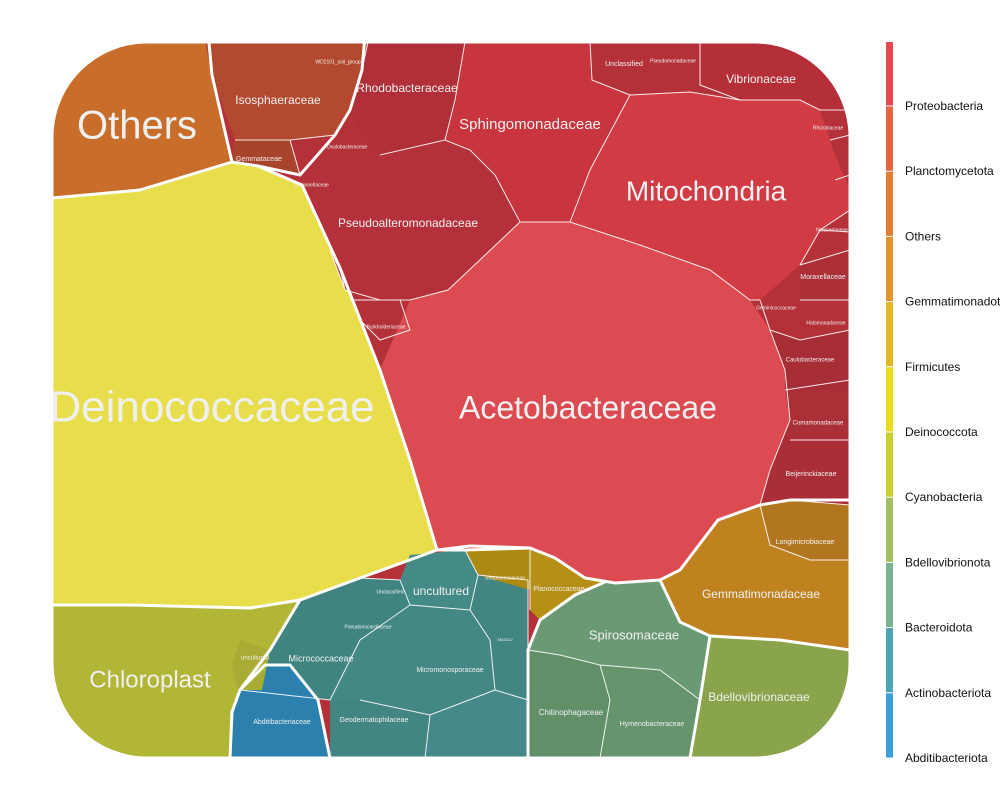 The height and width of the screenshot is (800, 1000). What do you see at coordinates (759, 697) in the screenshot?
I see `label-bdellovibrionaceae: Bdellovibrionaceae` at bounding box center [759, 697].